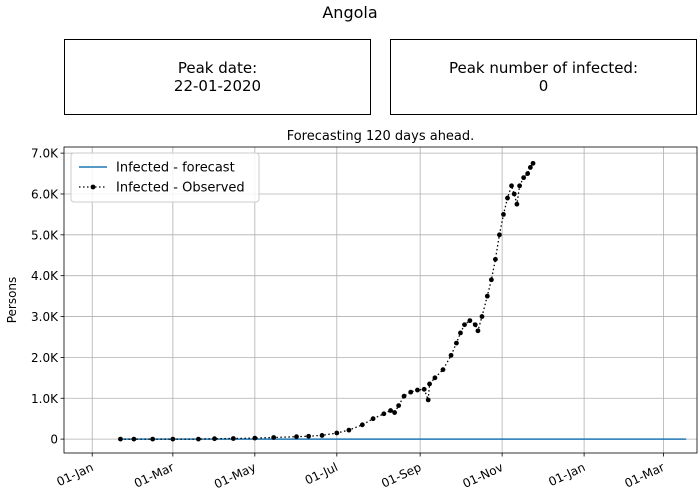 The height and width of the screenshot is (500, 700). Describe the element at coordinates (45, 235) in the screenshot. I see `y-tick-label: 5.0K` at that location.